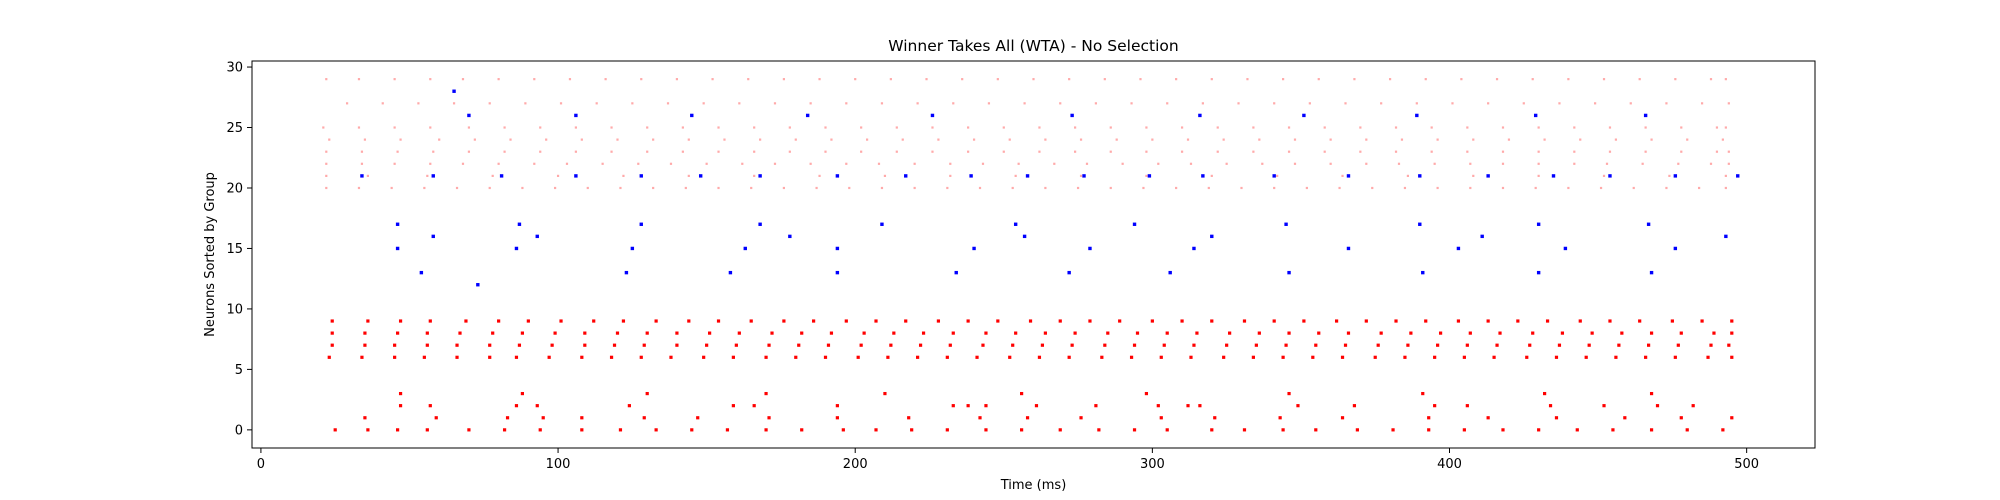 This screenshot has height=500, width=2000. Describe the element at coordinates (210, 254) in the screenshot. I see `y-axis-label: Neurons Sorted by Group` at that location.